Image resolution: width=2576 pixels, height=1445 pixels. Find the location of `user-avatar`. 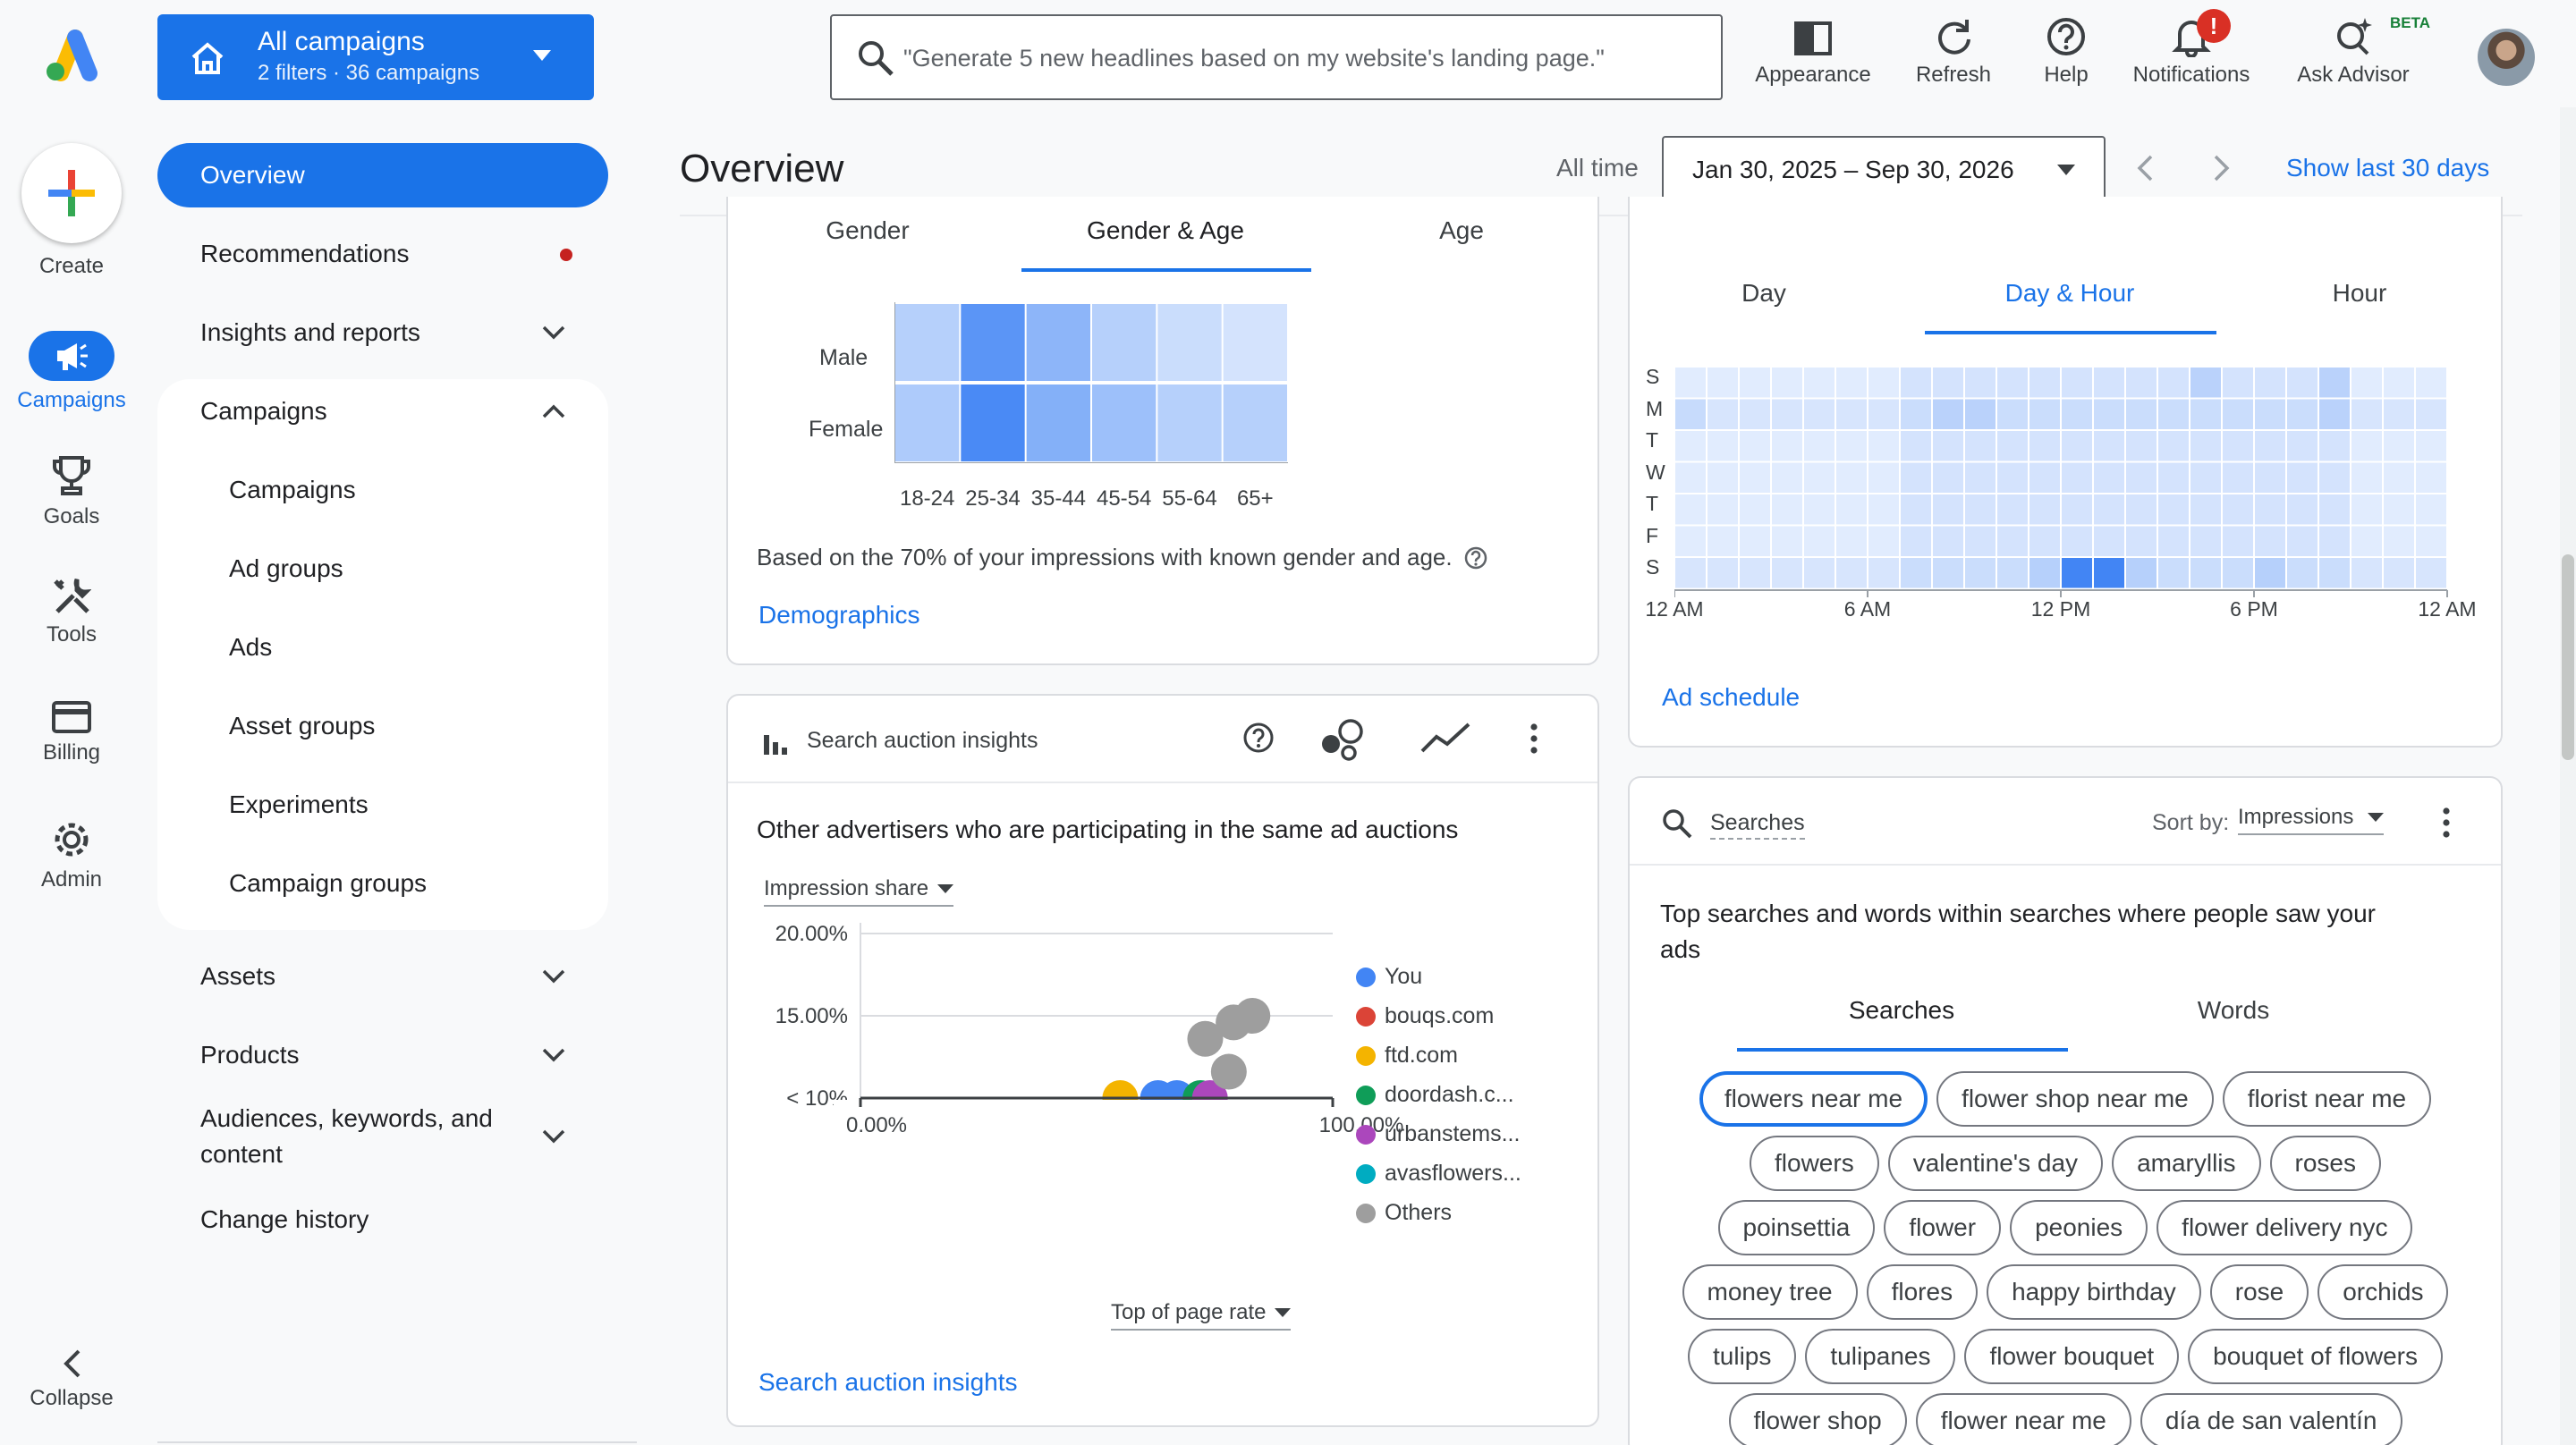

user-avatar is located at coordinates (2506, 57).